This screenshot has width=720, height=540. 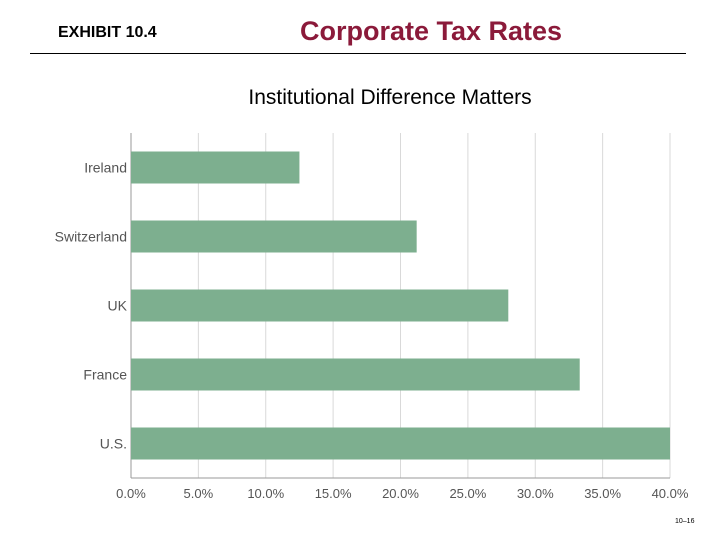 I want to click on category-label: France, so click(x=105, y=375).